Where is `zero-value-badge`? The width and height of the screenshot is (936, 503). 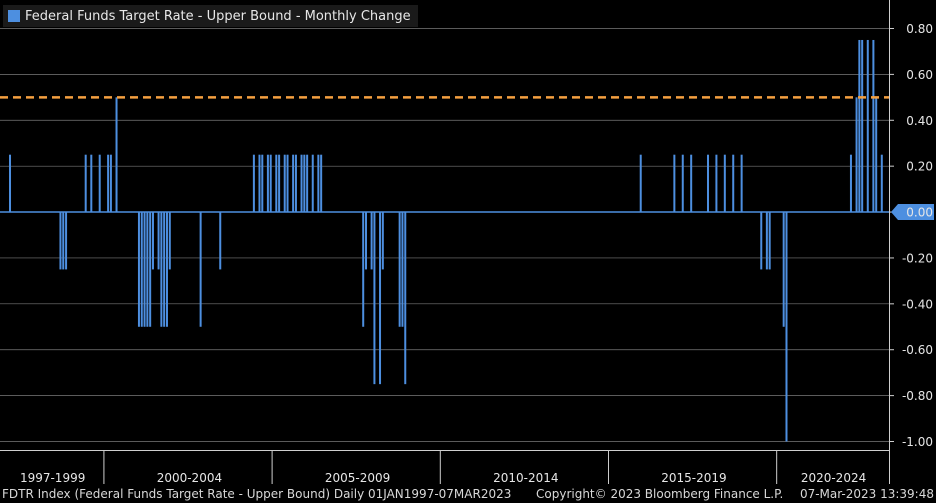
zero-value-badge is located at coordinates (912, 212).